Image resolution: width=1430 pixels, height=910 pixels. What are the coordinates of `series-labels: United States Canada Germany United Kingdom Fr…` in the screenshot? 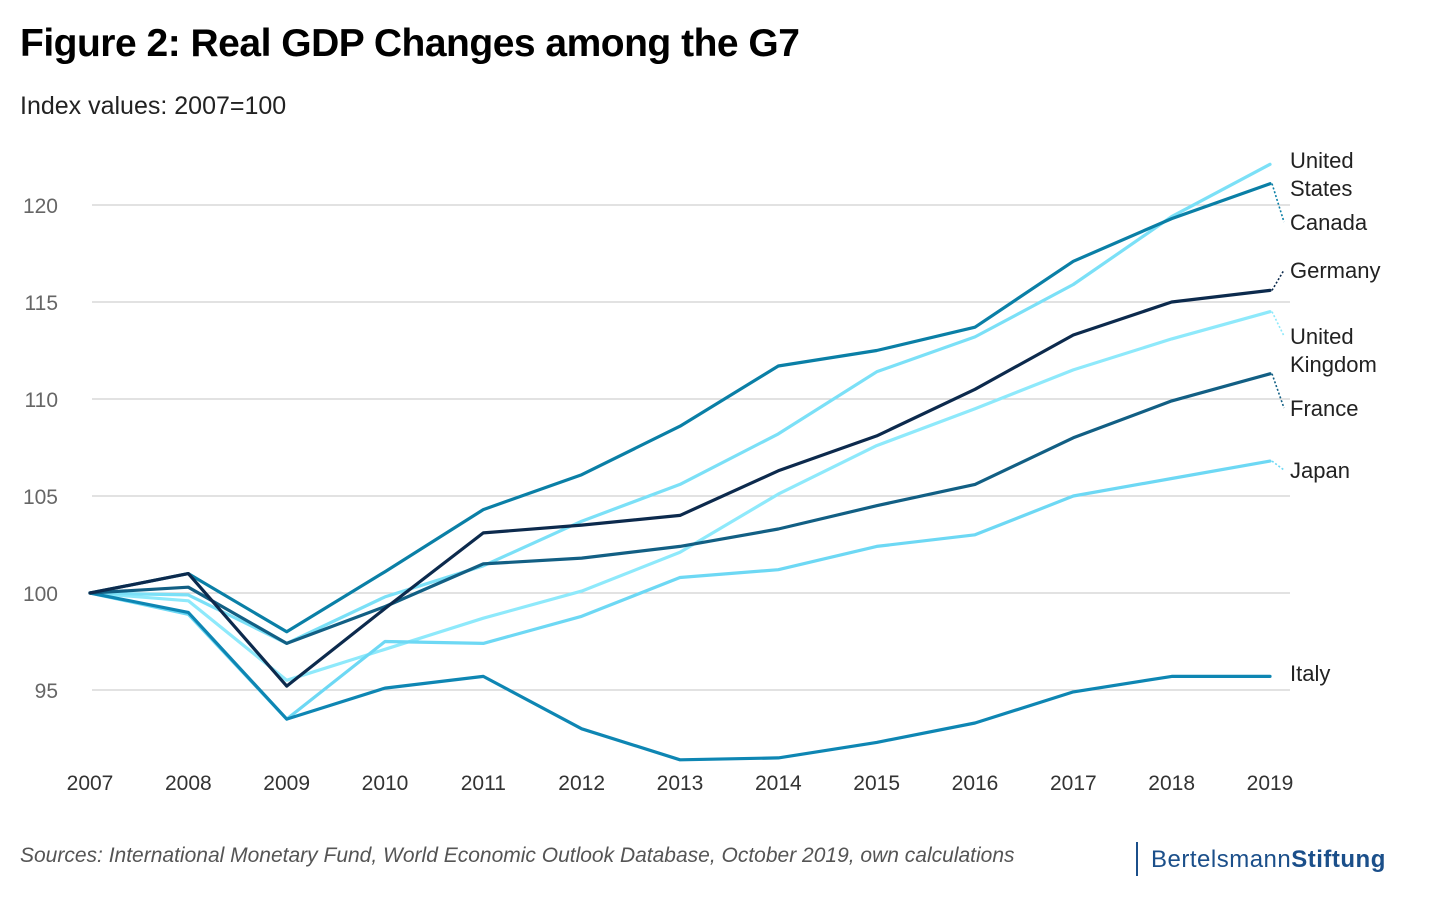 It's located at (1325, 417).